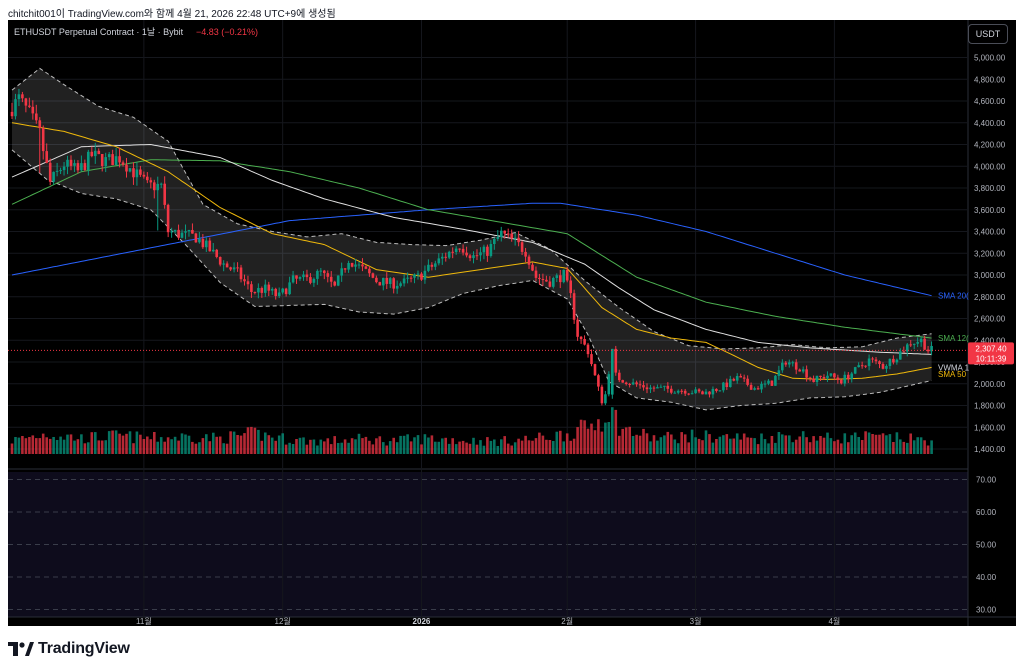 The height and width of the screenshot is (671, 1024). Describe the element at coordinates (953, 296) in the screenshot. I see `sma200-label: SMA 20(` at that location.